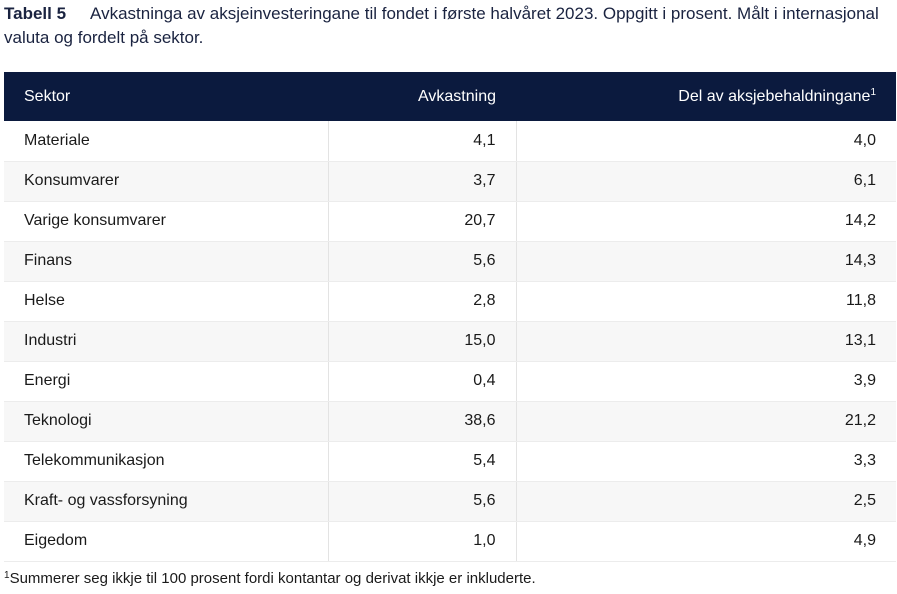 This screenshot has width=897, height=594. What do you see at coordinates (166, 341) in the screenshot?
I see `cell-sector: Industri` at bounding box center [166, 341].